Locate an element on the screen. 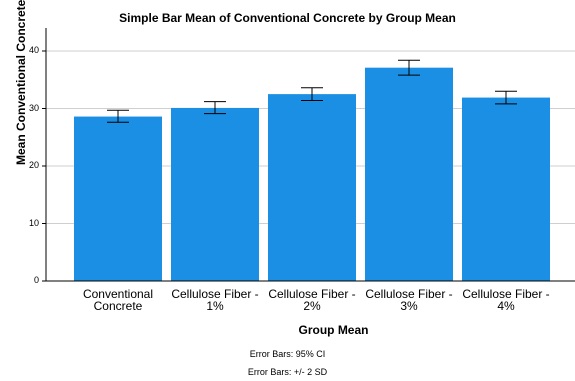 This screenshot has width=575, height=381. y-tick-label: 10 is located at coordinates (33, 222).